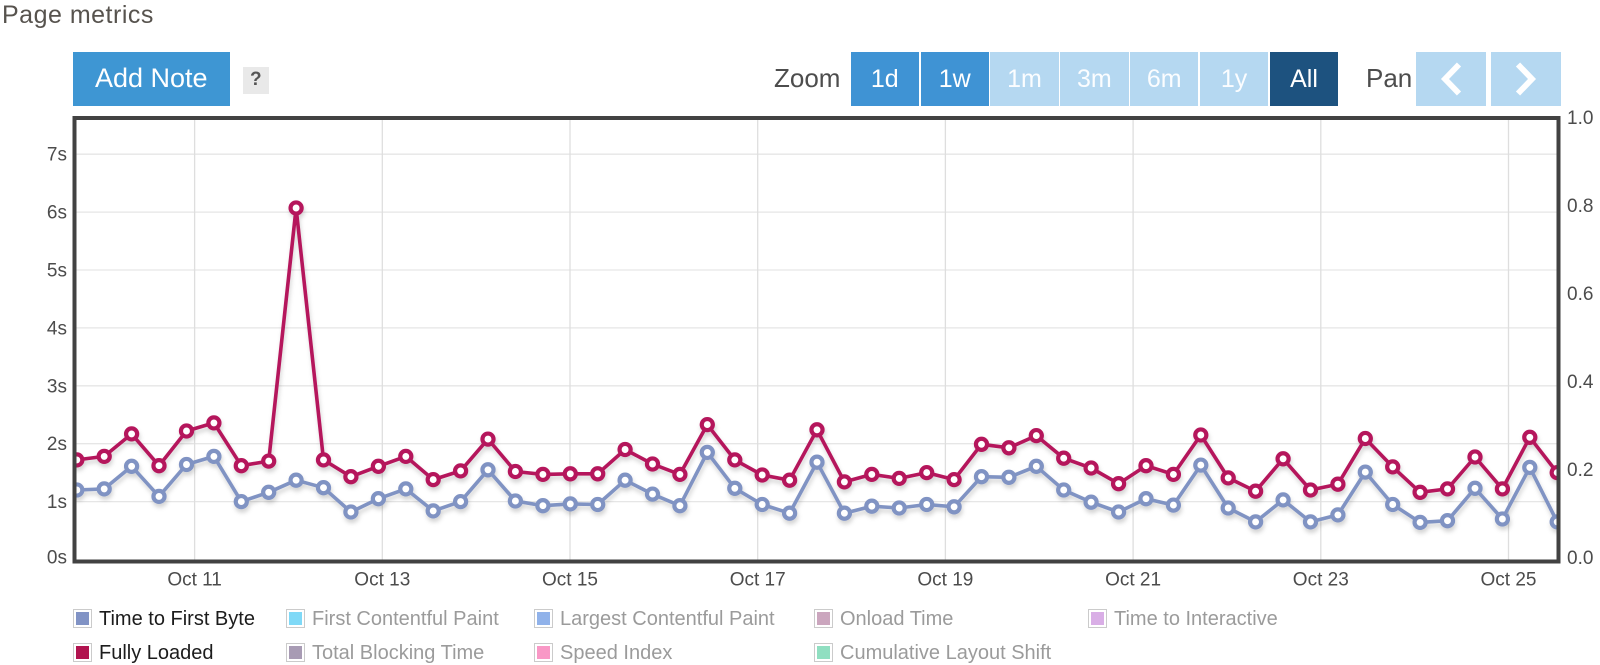 Image resolution: width=1600 pixels, height=665 pixels. What do you see at coordinates (1580, 294) in the screenshot?
I see `svg-text: 0.6` at bounding box center [1580, 294].